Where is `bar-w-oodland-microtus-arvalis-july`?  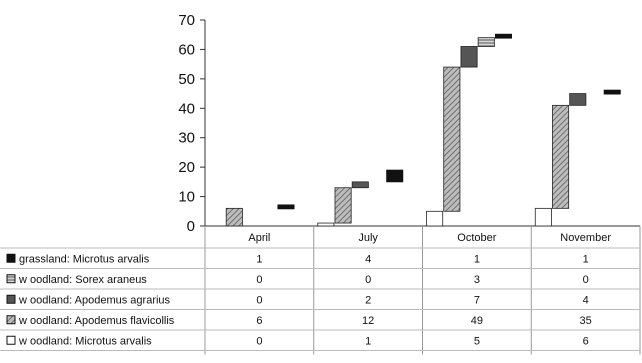 bar-w-oodland-microtus-arvalis-july is located at coordinates (326, 224).